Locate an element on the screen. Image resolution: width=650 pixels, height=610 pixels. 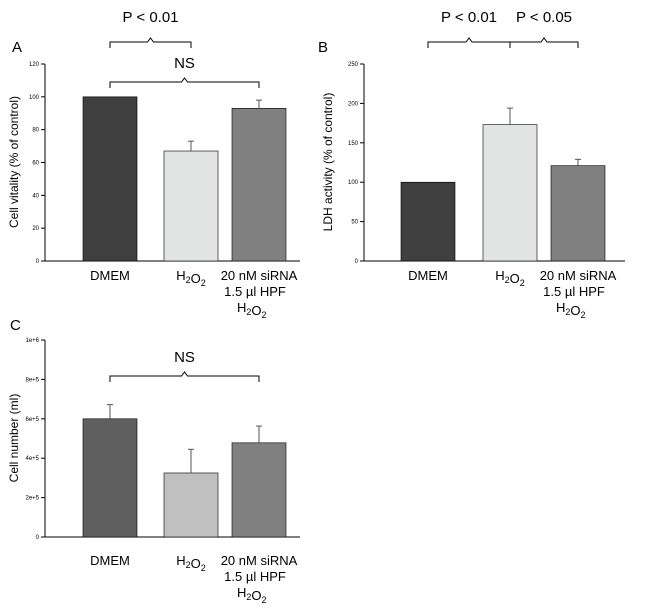
y-tick-label: 150 is located at coordinates (353, 144).